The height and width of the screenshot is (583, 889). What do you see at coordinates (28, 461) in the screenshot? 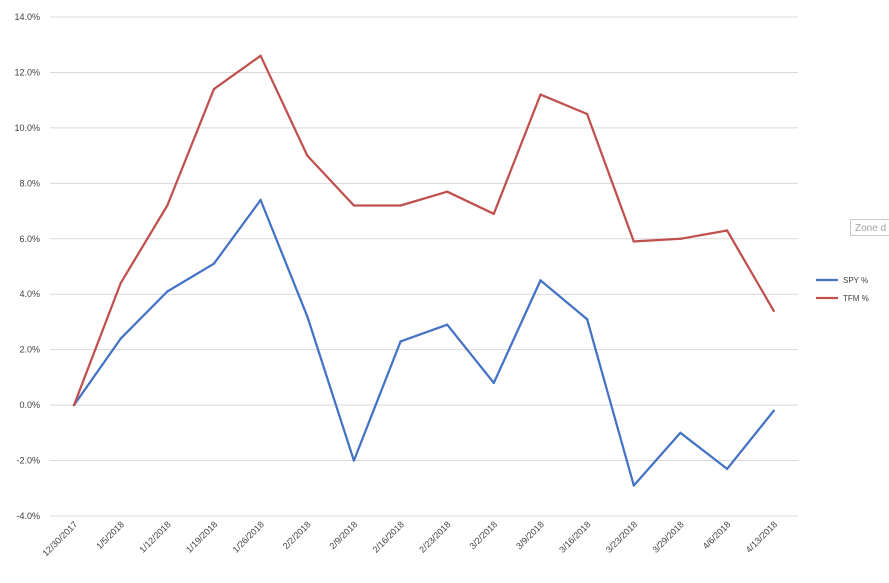
I see `y-tick-label: -2.0%` at bounding box center [28, 461].